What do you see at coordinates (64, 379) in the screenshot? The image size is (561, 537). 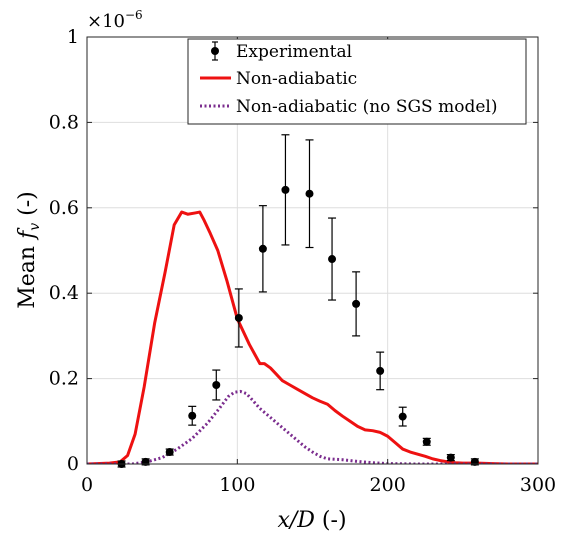 I see `y-tick-label: 0.2` at bounding box center [64, 379].